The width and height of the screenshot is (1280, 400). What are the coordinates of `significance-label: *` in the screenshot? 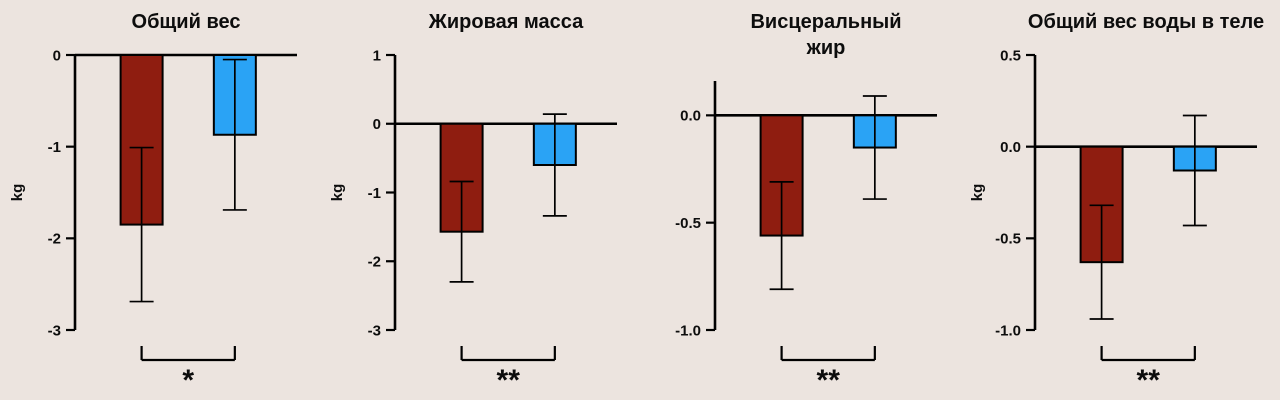 It's located at (188, 380).